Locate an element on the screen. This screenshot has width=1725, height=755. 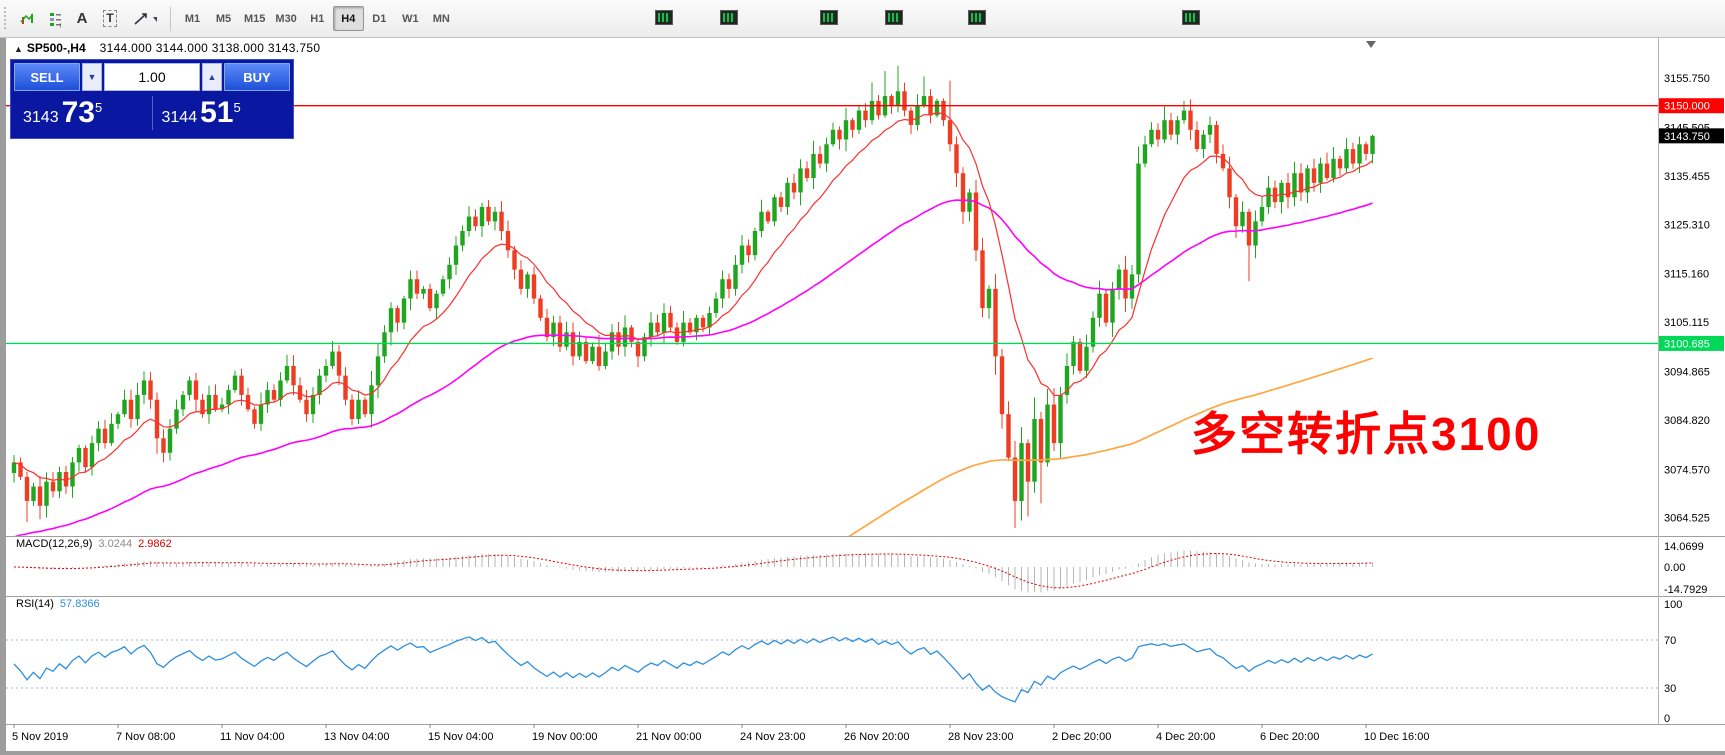
mini-chart-bars is located at coordinates (829, 17).